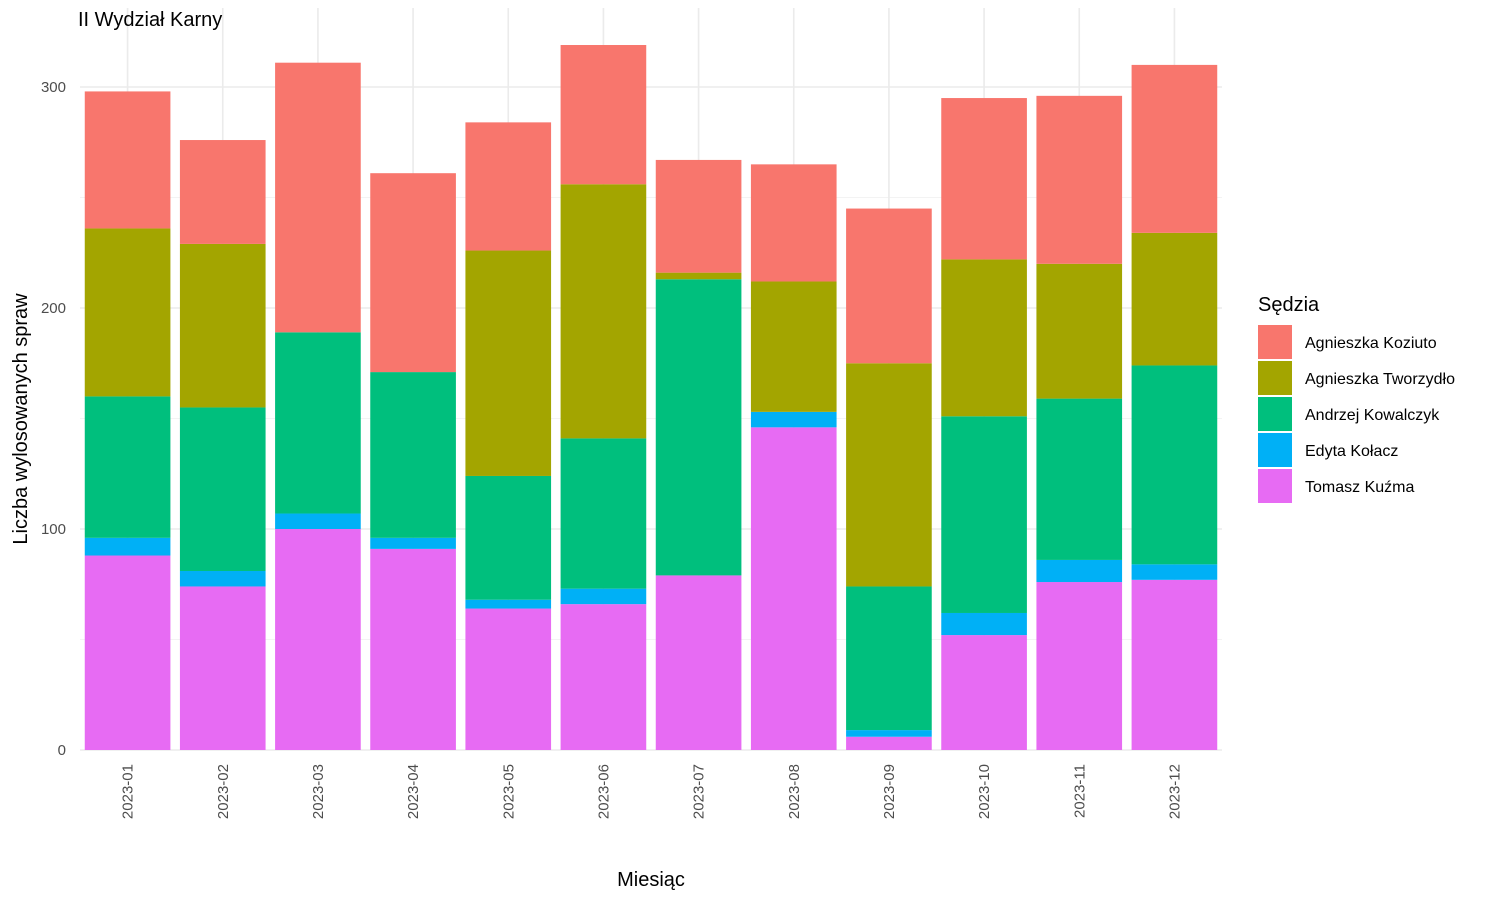 The width and height of the screenshot is (1500, 900). Describe the element at coordinates (1289, 305) in the screenshot. I see `legend-title: Sędzia` at that location.